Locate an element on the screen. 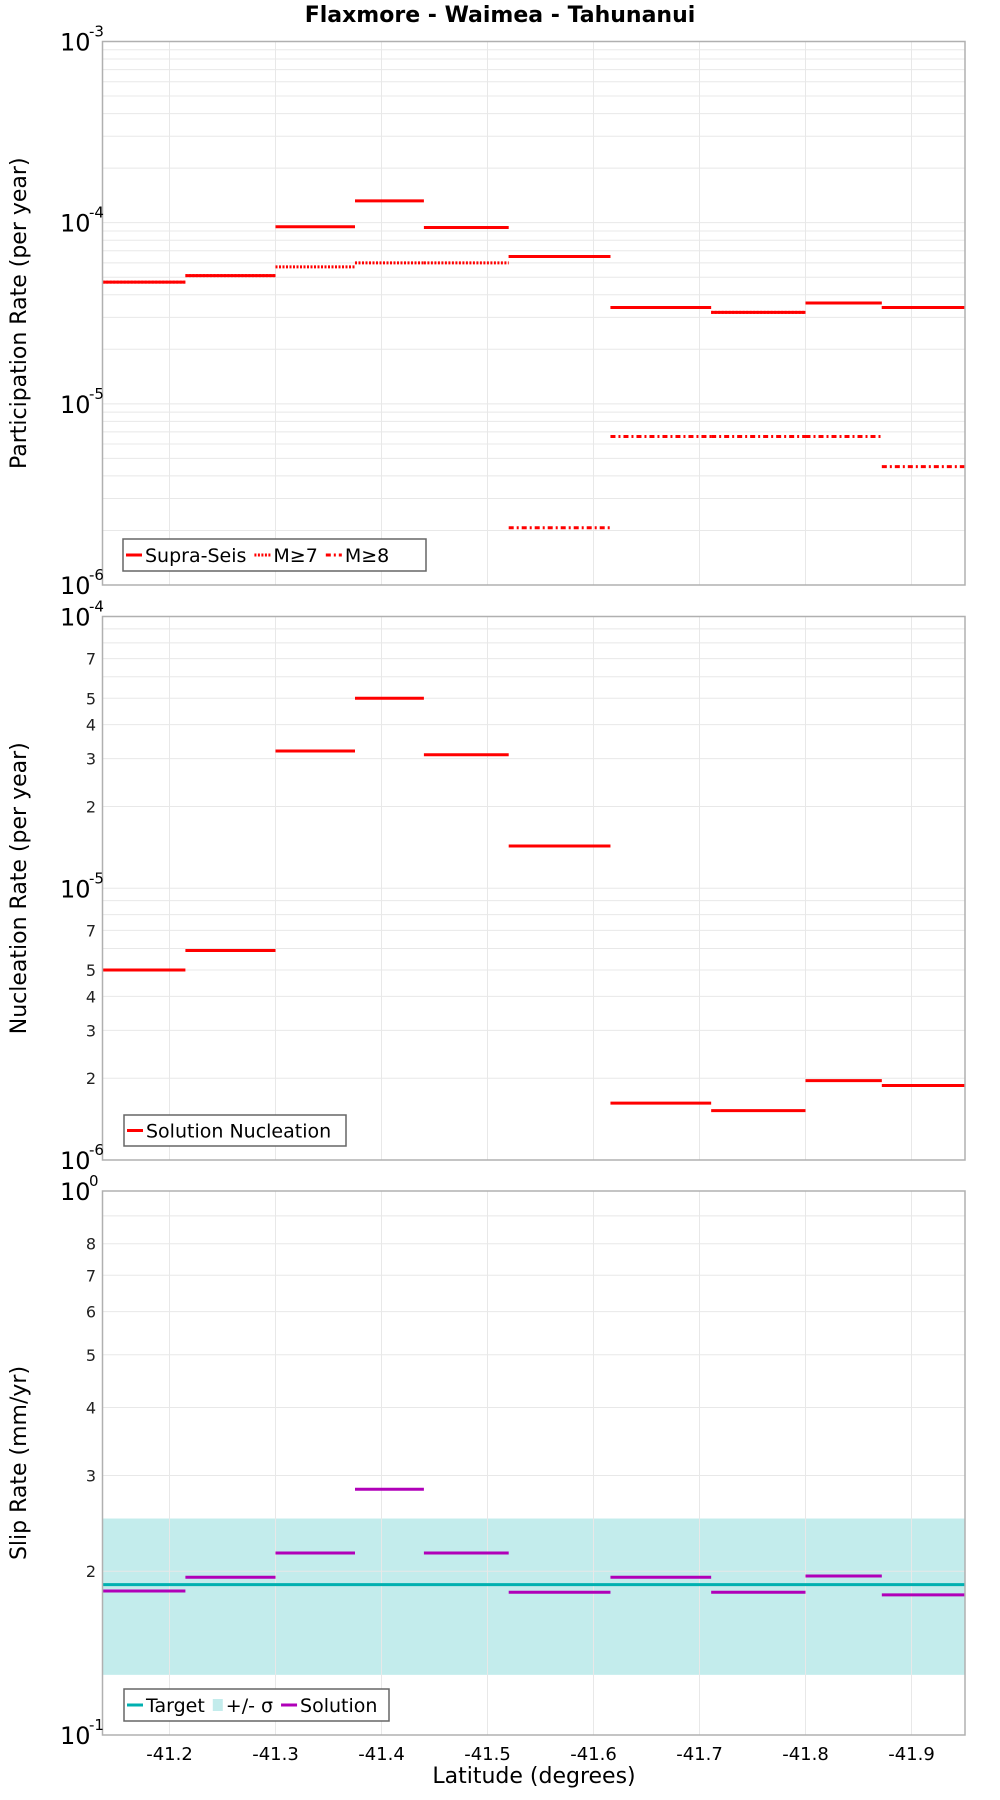 The height and width of the screenshot is (1800, 1000). y-axis-label: Nucleation Rate (per year) is located at coordinates (19, 888).